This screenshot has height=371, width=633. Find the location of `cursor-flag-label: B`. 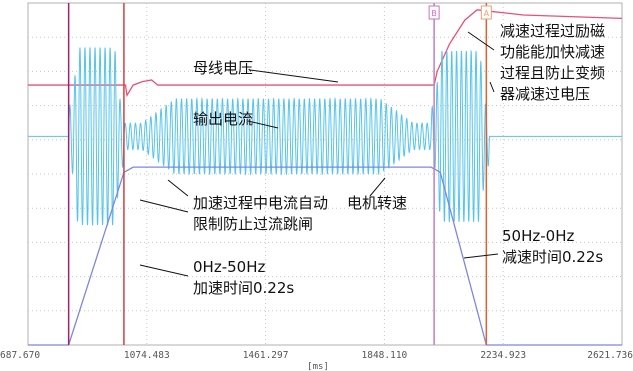

cursor-flag-label: B is located at coordinates (434, 13).